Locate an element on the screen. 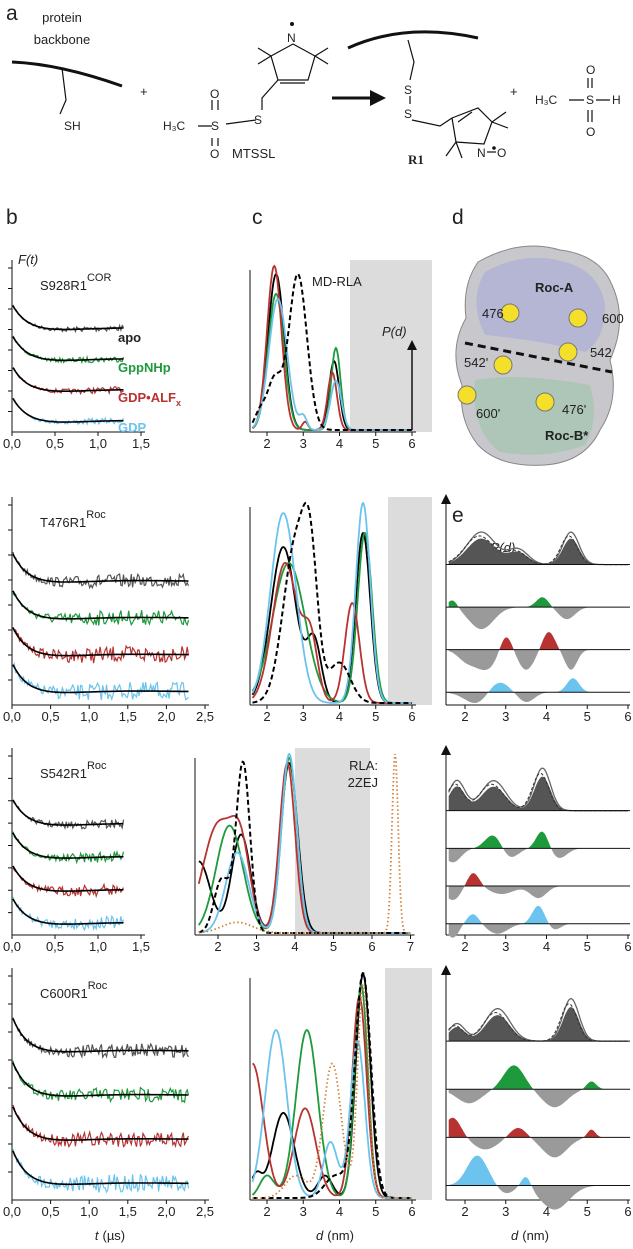 The height and width of the screenshot is (1249, 633). row-title: T476R1Roc is located at coordinates (73, 519).